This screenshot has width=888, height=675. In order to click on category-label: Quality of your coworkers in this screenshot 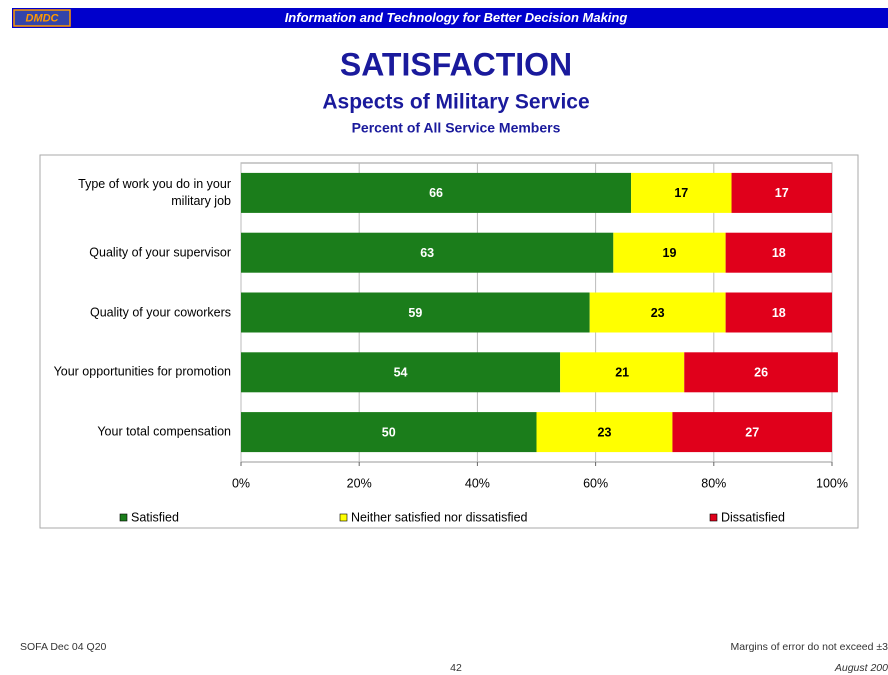, I will do `click(160, 312)`.